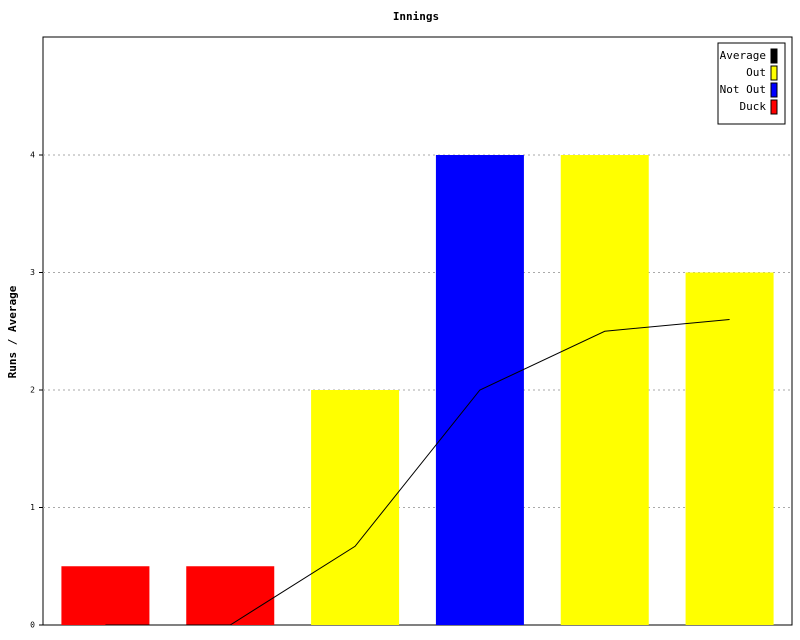 The height and width of the screenshot is (640, 800). Describe the element at coordinates (753, 106) in the screenshot. I see `legend-label: Duck` at that location.